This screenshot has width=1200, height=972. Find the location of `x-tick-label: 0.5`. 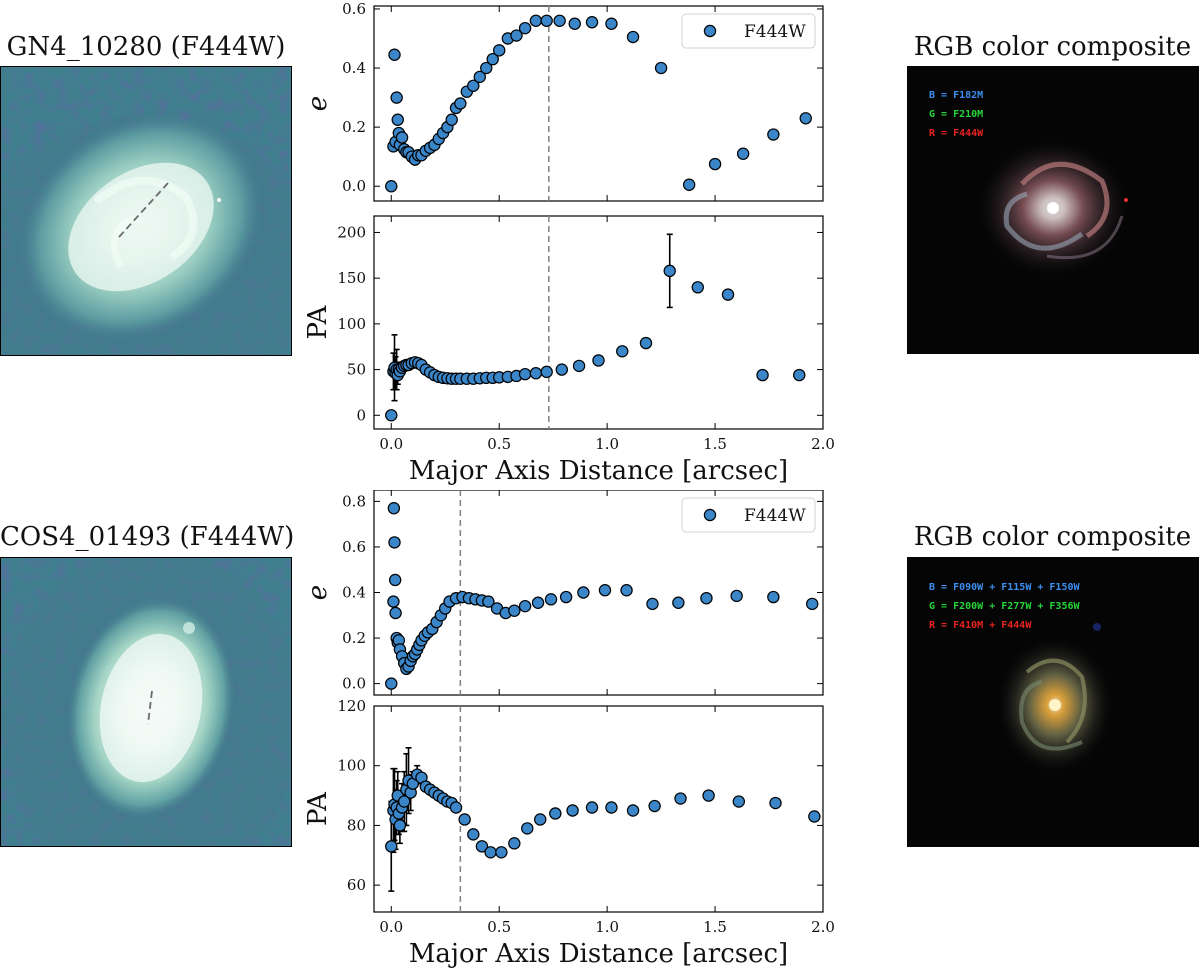

x-tick-label: 0.5 is located at coordinates (499, 444).